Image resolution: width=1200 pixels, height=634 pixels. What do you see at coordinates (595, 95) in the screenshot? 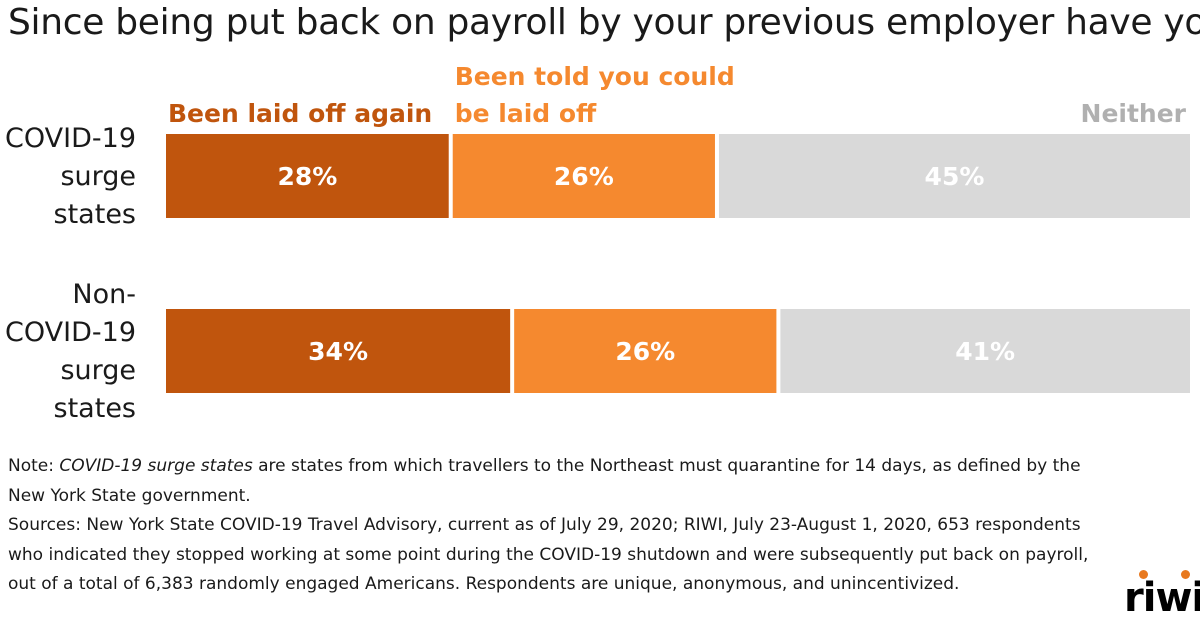
I see `legend-label: Been told you could be laid off` at bounding box center [595, 95].